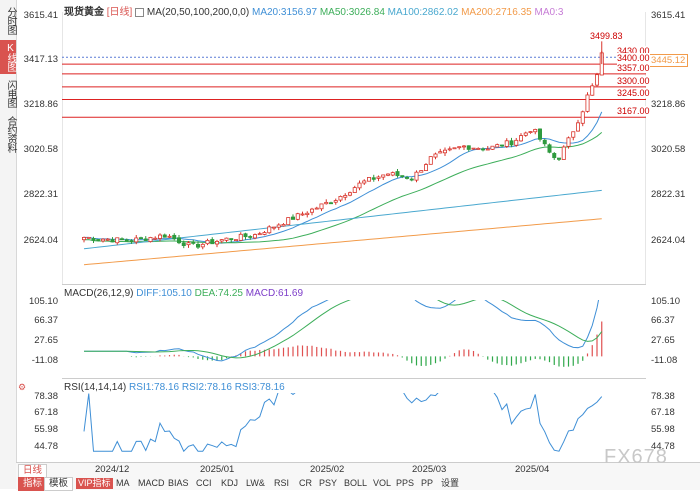  What do you see at coordinates (151, 483) in the screenshot?
I see `indicator-macd: MACD` at bounding box center [151, 483].